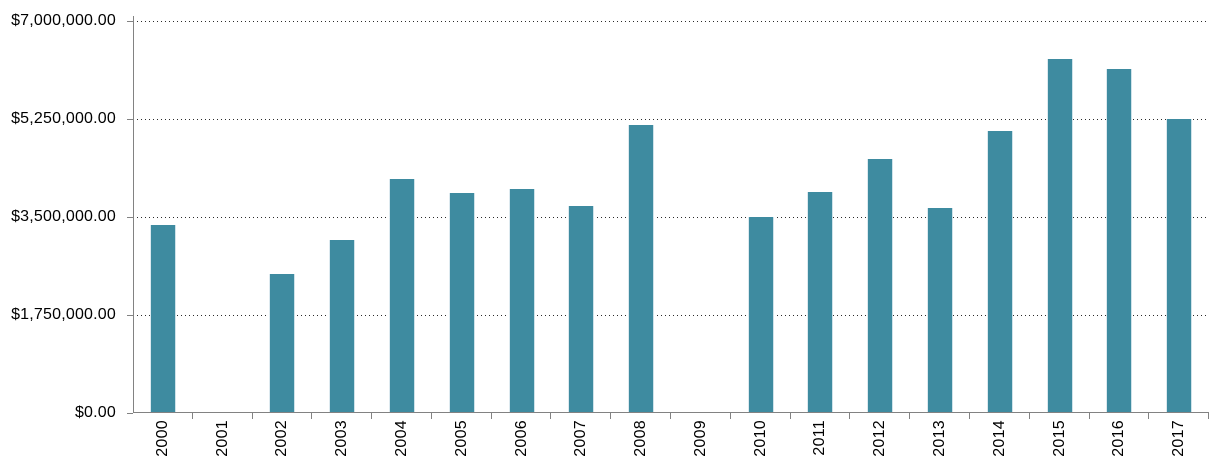 The width and height of the screenshot is (1209, 466). I want to click on bar-2010, so click(760, 315).